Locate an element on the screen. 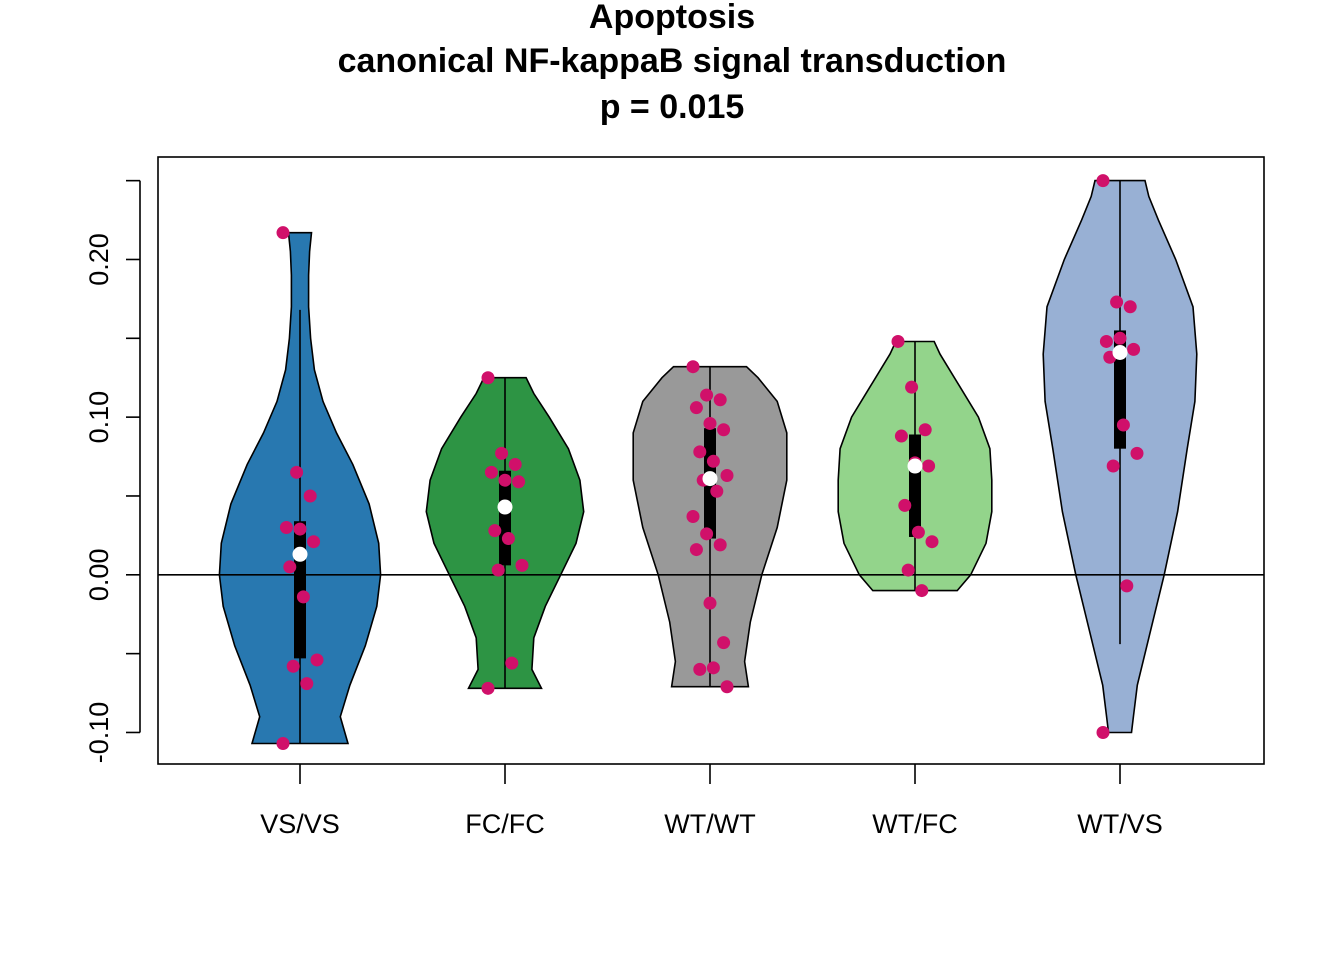 The width and height of the screenshot is (1344, 960). chart-title-line-3: p = 0.015 is located at coordinates (672, 107).